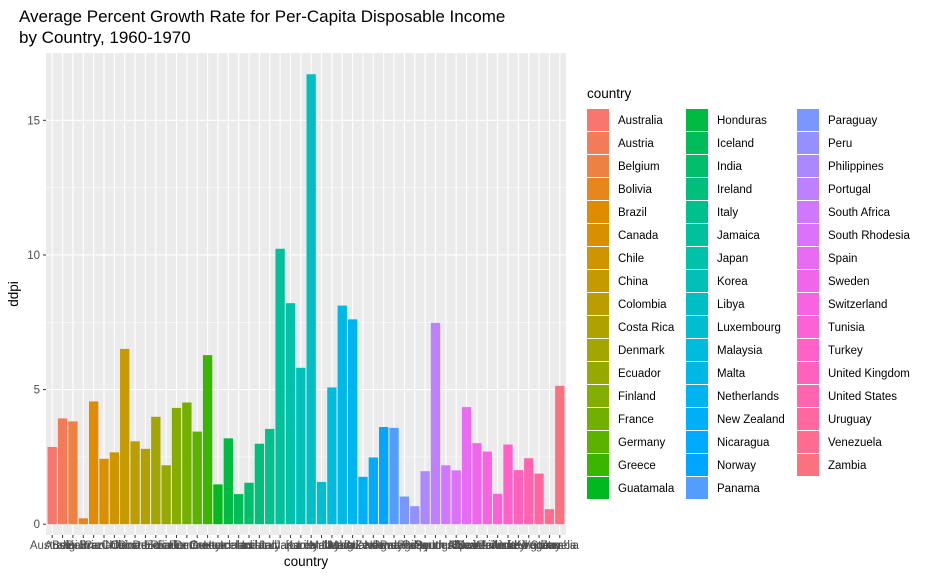 Image resolution: width=931 pixels, height=576 pixels. I want to click on y-tick-label: 5, so click(37, 391).